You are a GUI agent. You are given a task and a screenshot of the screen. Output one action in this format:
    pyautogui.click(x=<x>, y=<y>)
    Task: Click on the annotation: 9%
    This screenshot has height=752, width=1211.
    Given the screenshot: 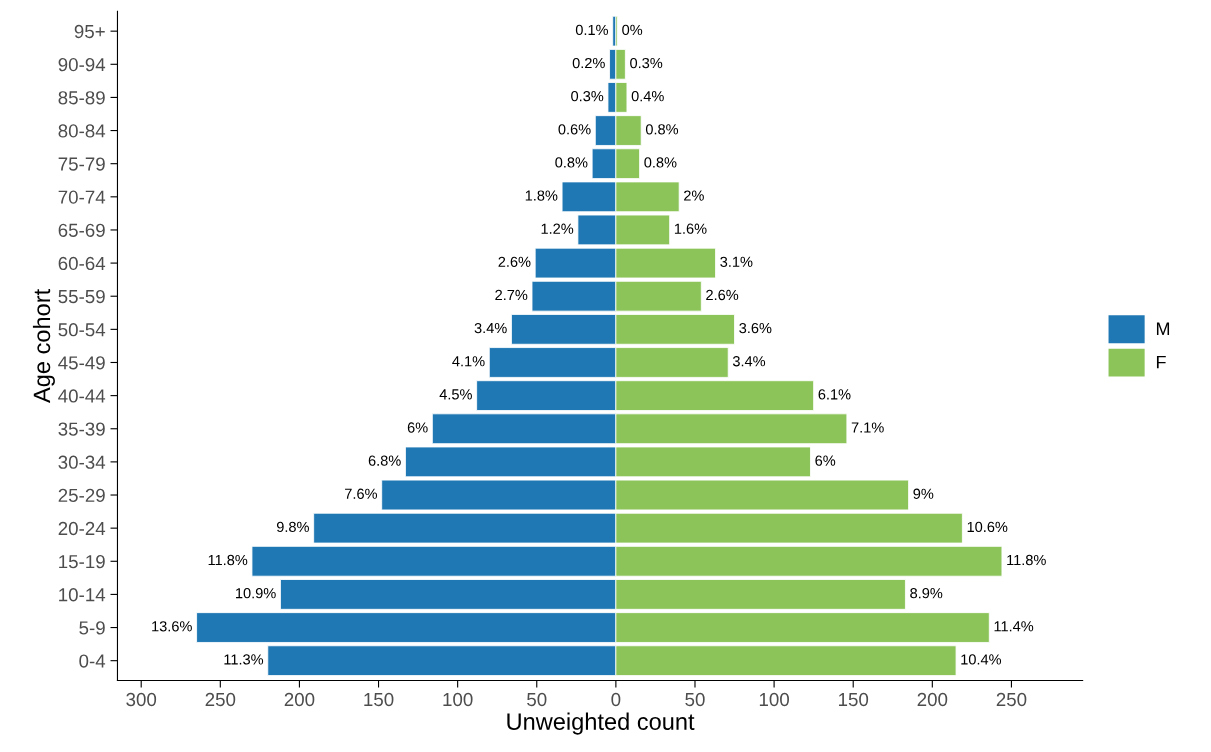 What is the action you would take?
    pyautogui.click(x=923, y=493)
    